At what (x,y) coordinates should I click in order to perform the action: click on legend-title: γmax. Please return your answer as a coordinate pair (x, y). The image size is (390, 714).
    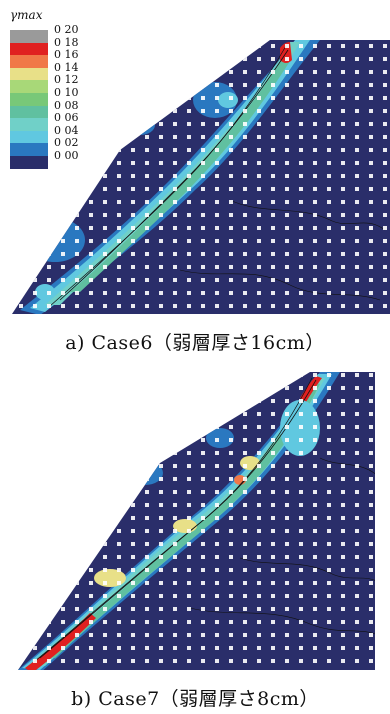
    Looking at the image, I should click on (26, 15).